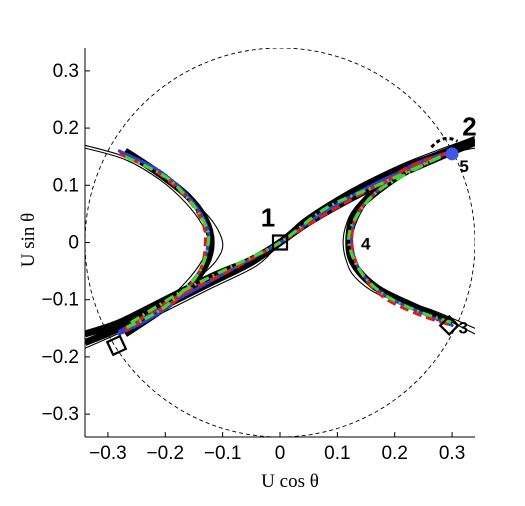 The height and width of the screenshot is (506, 525). I want to click on y-tick-label-6: 0.3, so click(66, 71).